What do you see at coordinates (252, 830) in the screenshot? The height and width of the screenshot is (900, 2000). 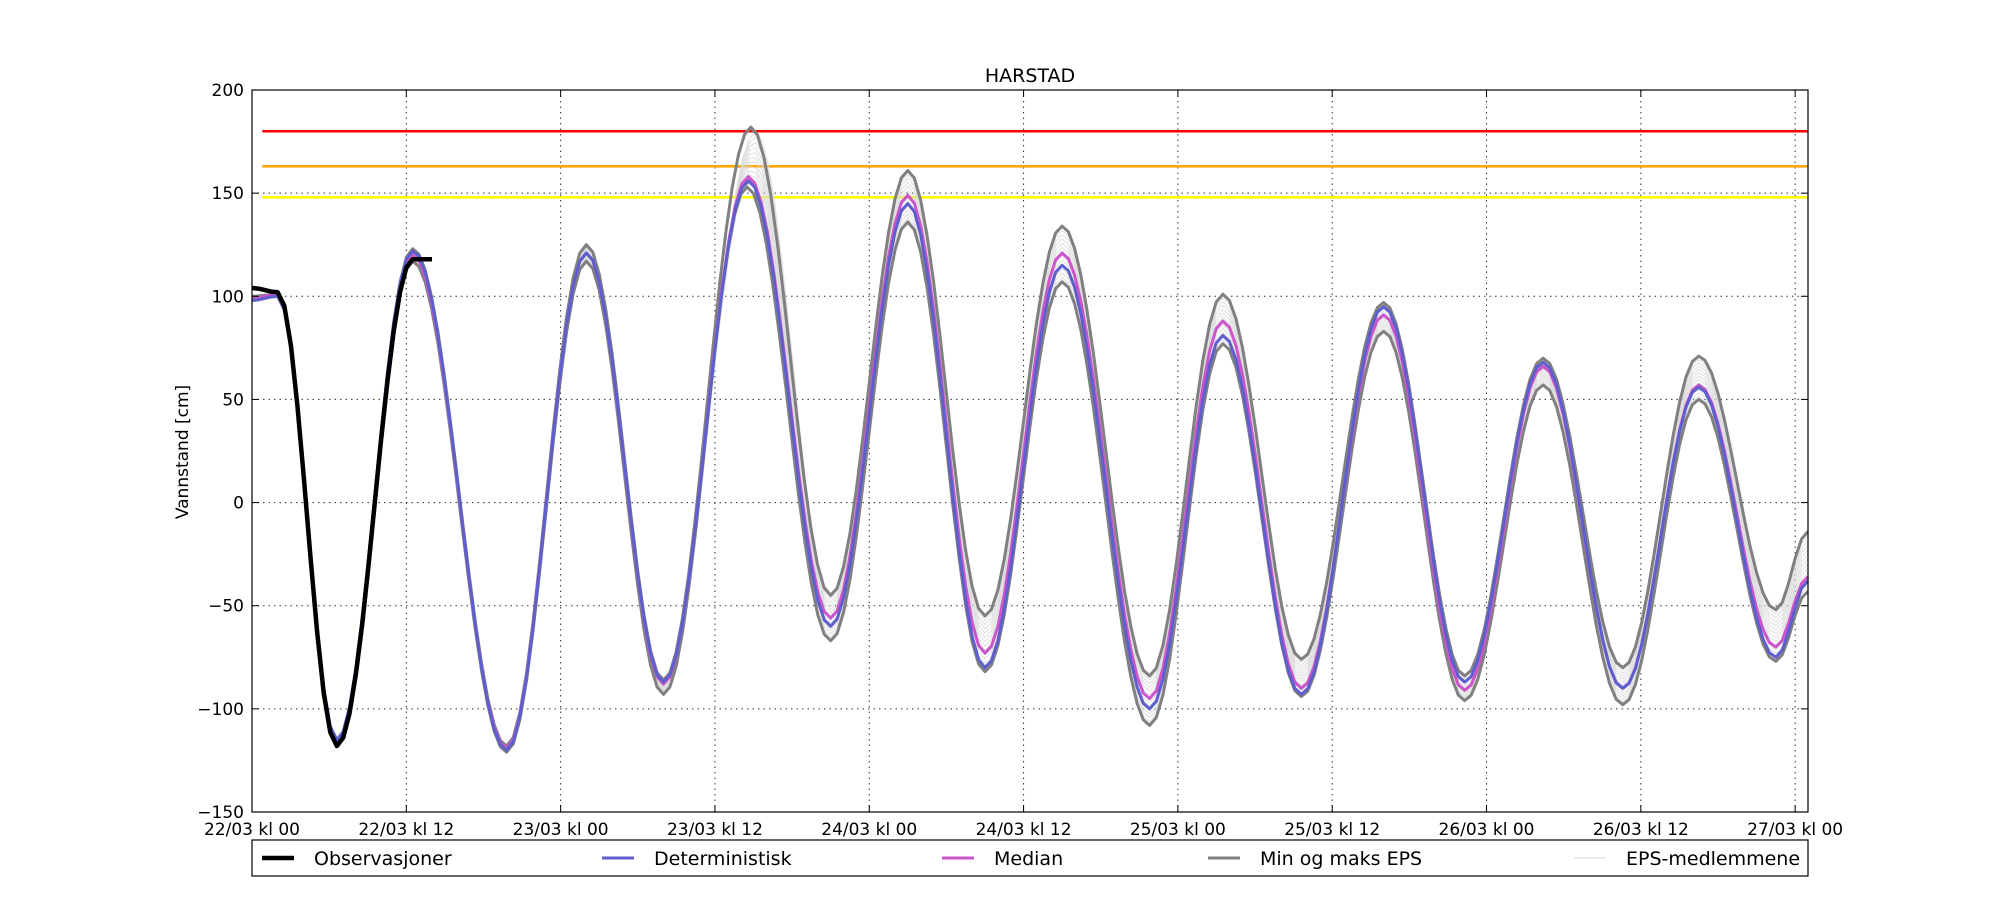 I see `x-tick-label: 22/03 kl 00` at bounding box center [252, 830].